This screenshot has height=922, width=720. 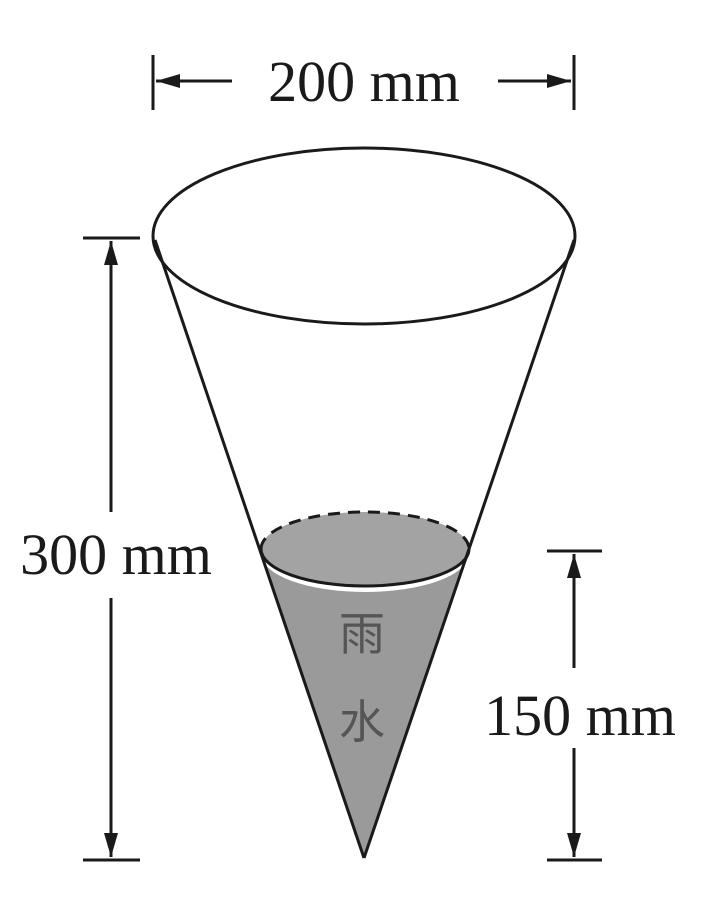 I want to click on water-surface-front-edge, so click(x=365, y=568).